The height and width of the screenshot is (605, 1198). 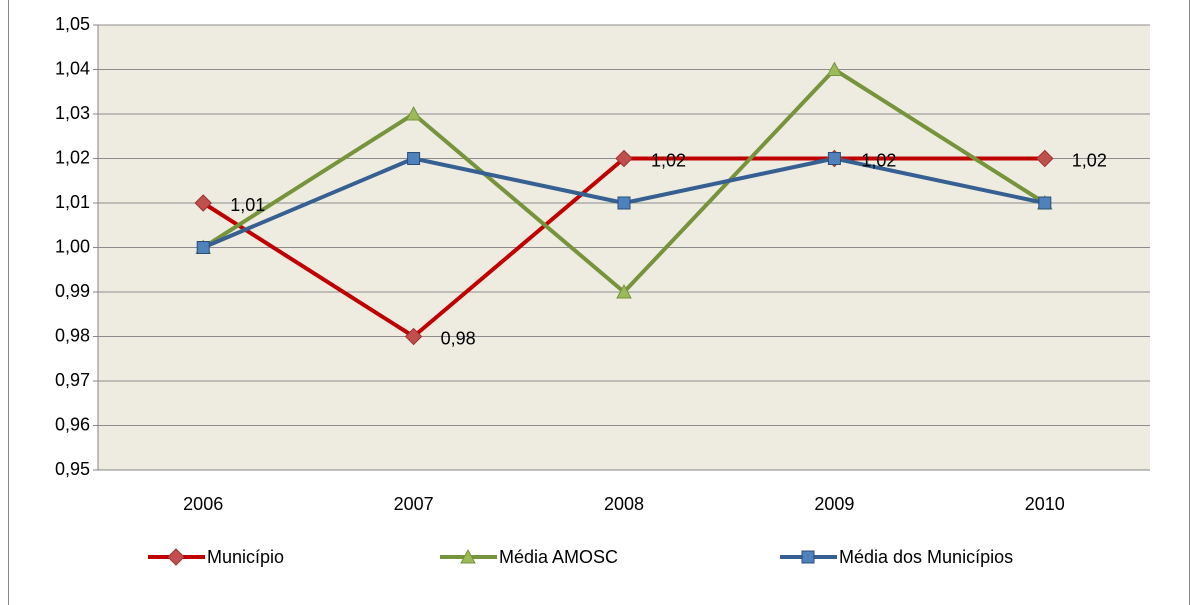 I want to click on data-label: 1,01, so click(x=247, y=205).